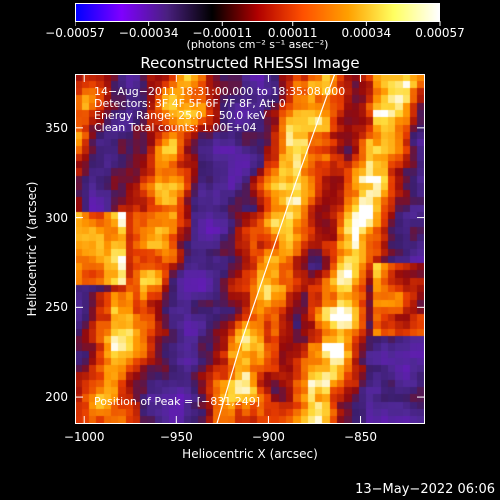 Image resolution: width=500 pixels, height=500 pixels. What do you see at coordinates (222, 33) in the screenshot?
I see `colorbar-tick-label: −0.00011` at bounding box center [222, 33].